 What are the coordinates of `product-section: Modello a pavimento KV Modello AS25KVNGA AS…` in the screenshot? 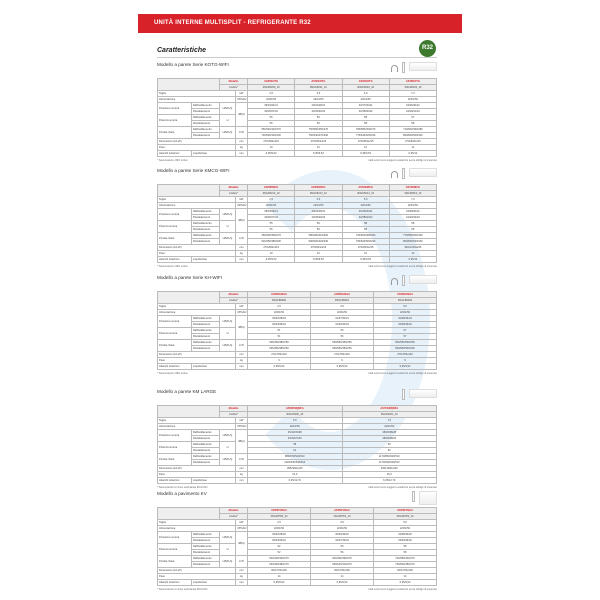 It's located at (297, 541).